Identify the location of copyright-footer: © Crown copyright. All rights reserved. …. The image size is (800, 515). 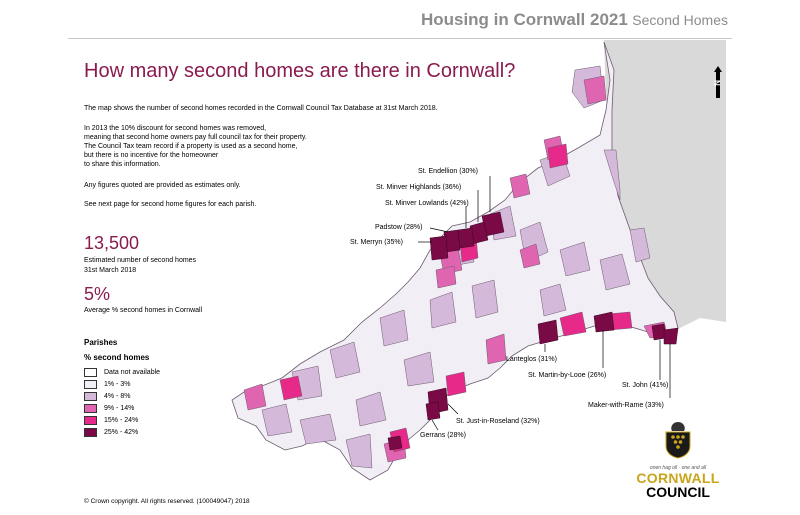
(167, 501).